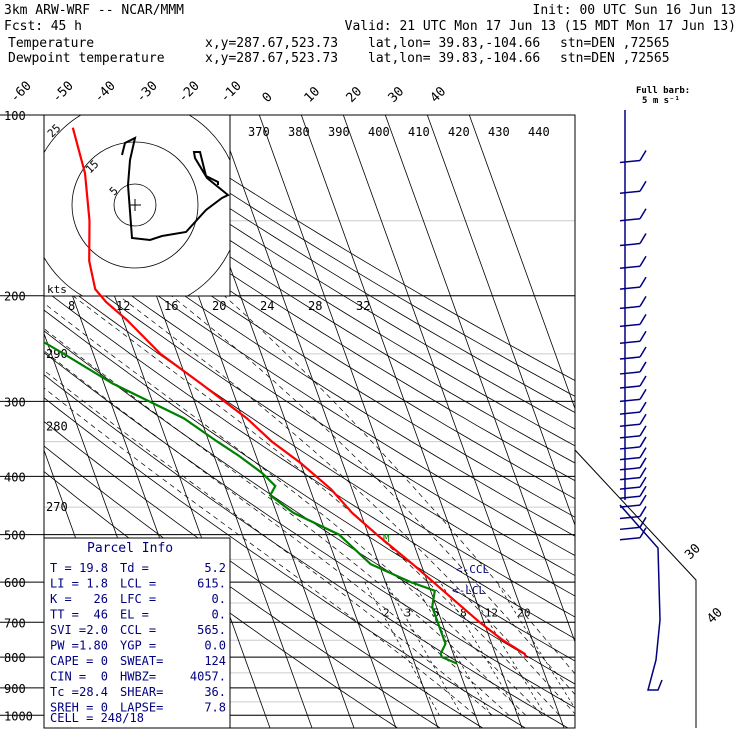 The height and width of the screenshot is (740, 740). Describe the element at coordinates (355, 95) in the screenshot. I see `isotherm-label: 20` at that location.